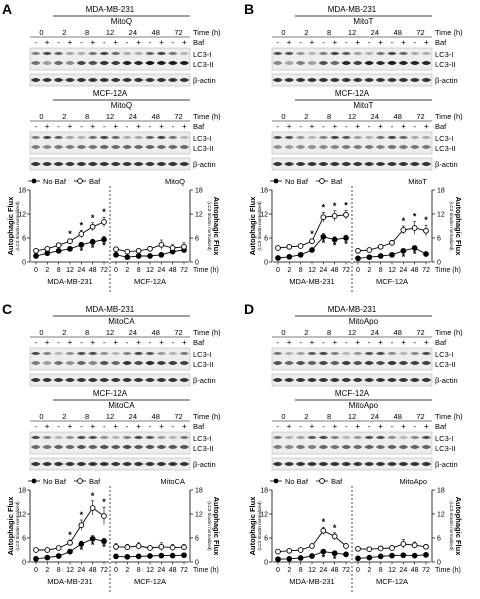 This screenshot has height=599, width=480. Describe the element at coordinates (312, 270) in the screenshot. I see `x-tick-label: 12` at that location.